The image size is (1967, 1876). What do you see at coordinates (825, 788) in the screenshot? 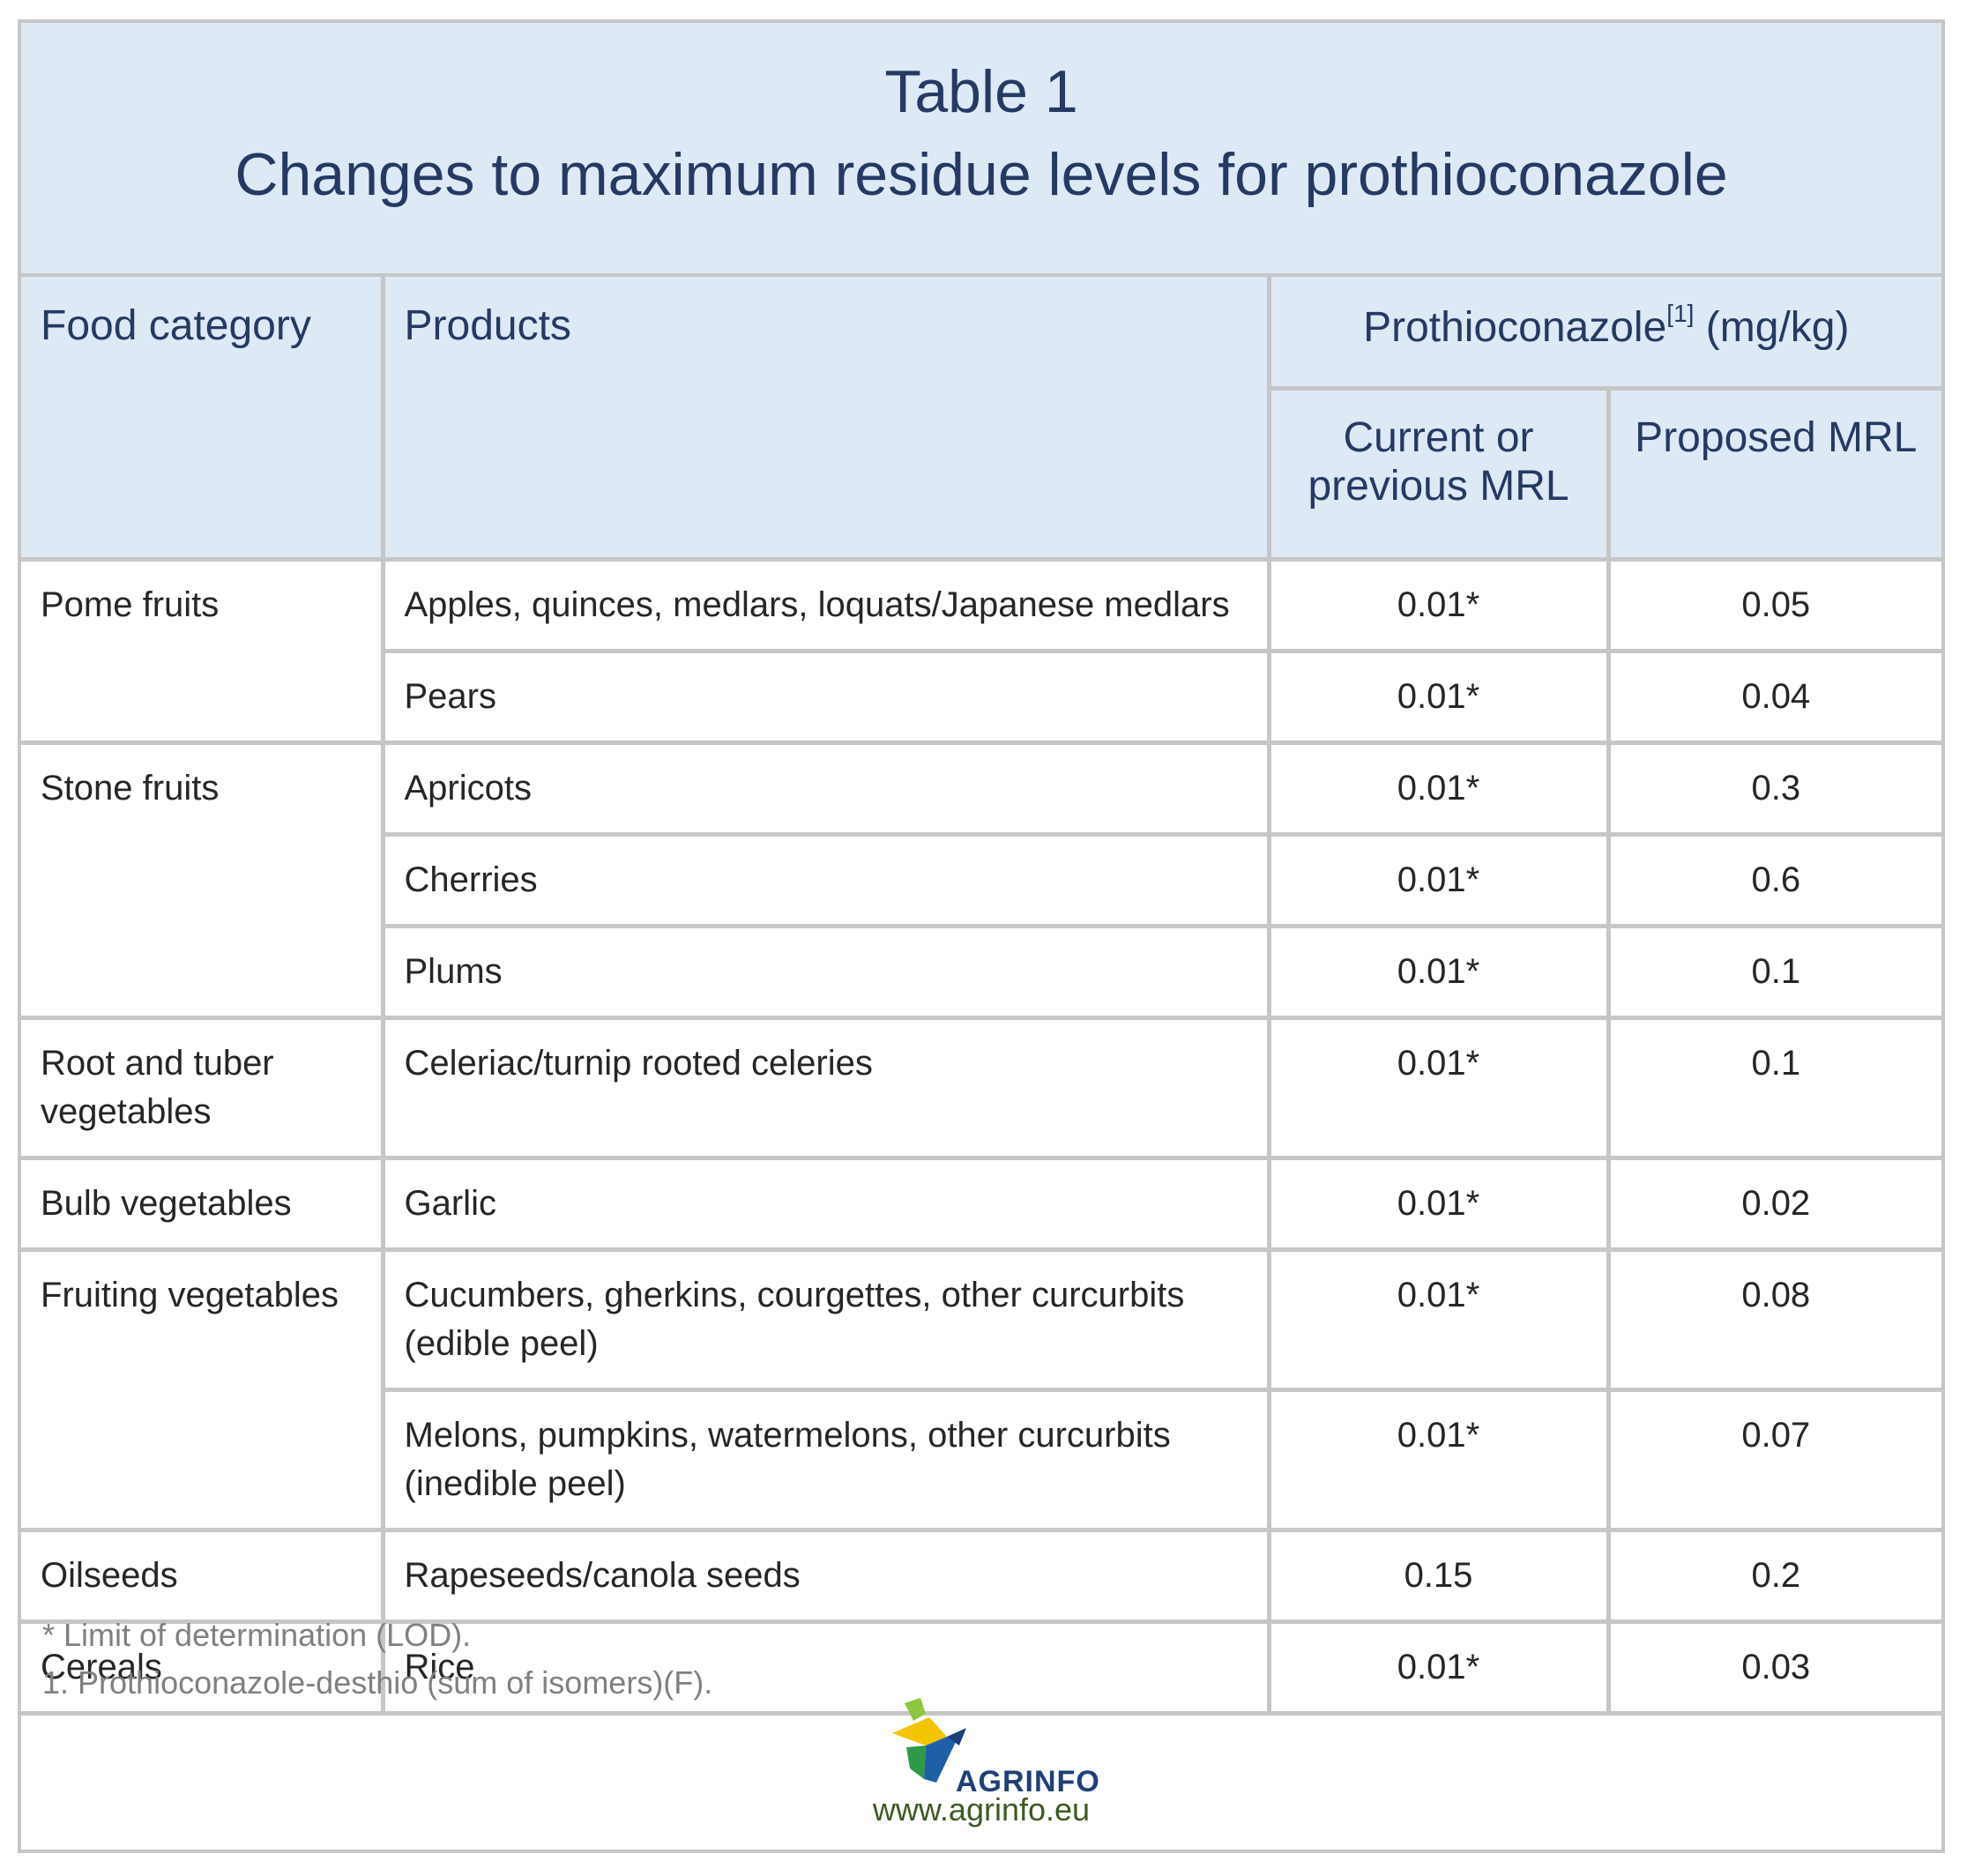
I see `product-cell: Apricots` at bounding box center [825, 788].